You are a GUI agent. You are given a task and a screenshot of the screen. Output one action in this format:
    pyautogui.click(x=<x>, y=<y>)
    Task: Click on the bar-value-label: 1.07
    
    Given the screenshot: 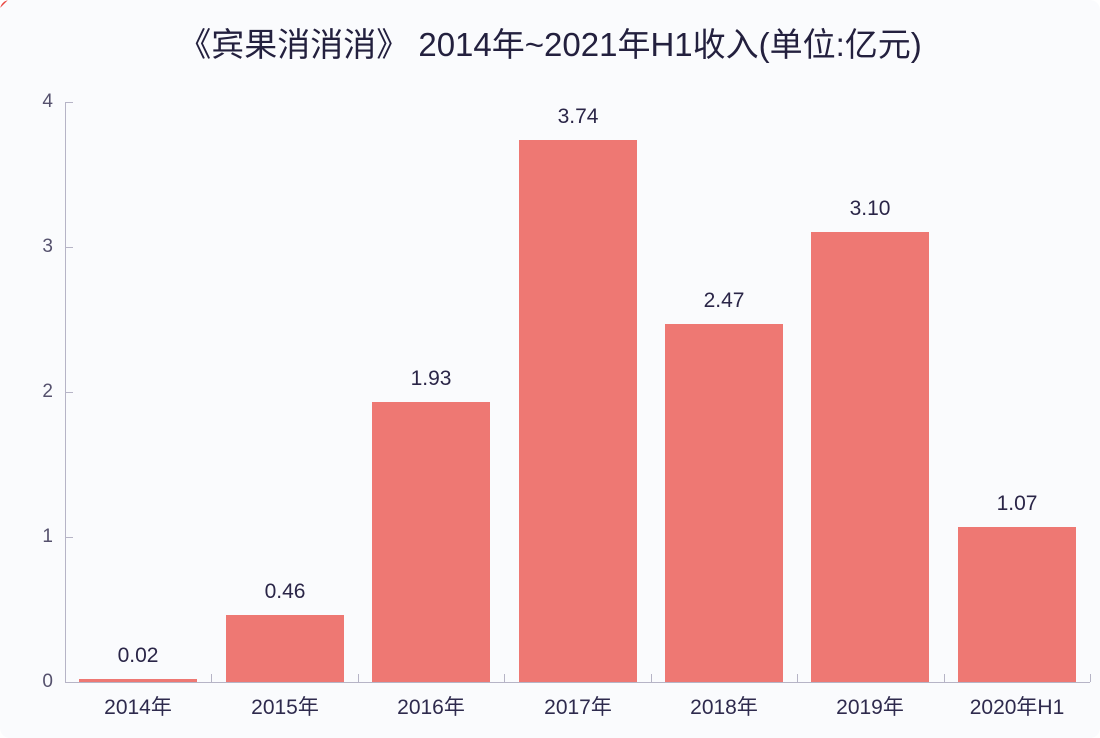 What is the action you would take?
    pyautogui.click(x=1017, y=503)
    